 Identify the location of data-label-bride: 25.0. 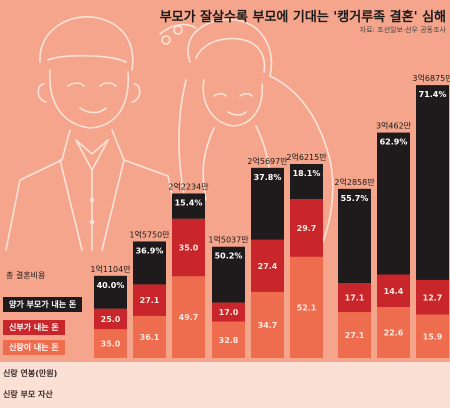
(111, 319).